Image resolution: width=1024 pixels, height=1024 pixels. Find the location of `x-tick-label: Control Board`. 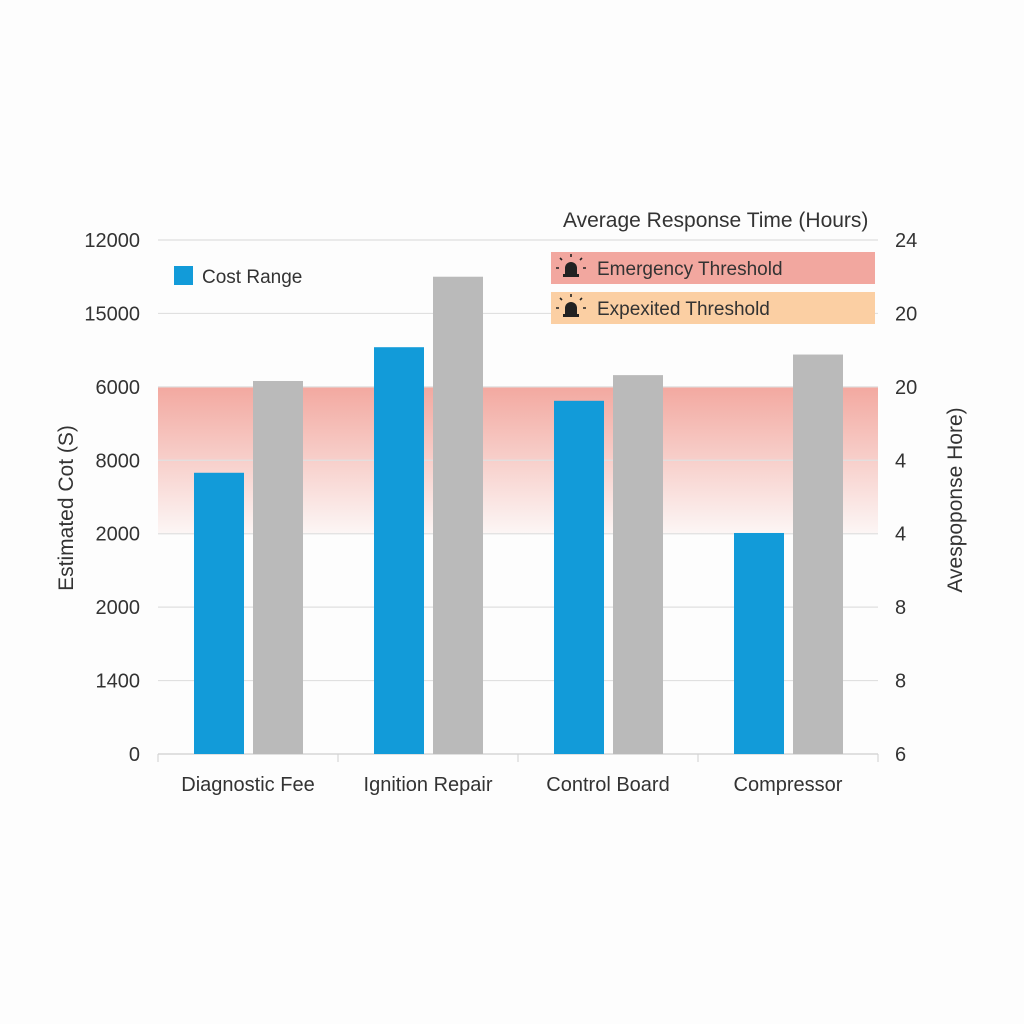

x-tick-label: Control Board is located at coordinates (607, 785).